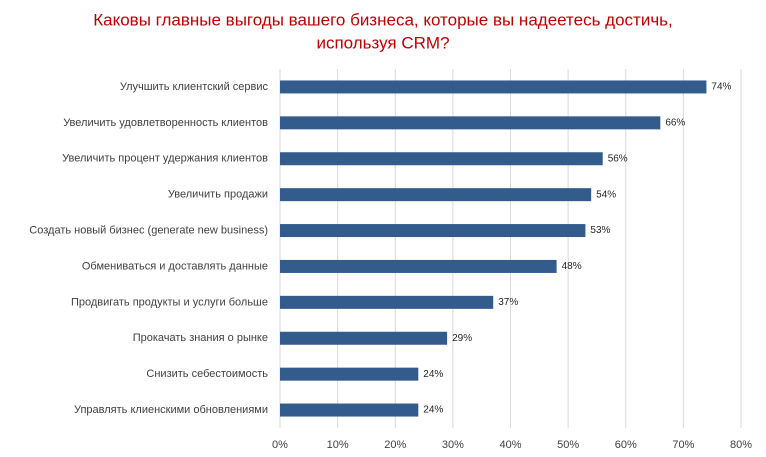  I want to click on y-tick-label: Увеличить процент удержания клиентов, so click(165, 159).